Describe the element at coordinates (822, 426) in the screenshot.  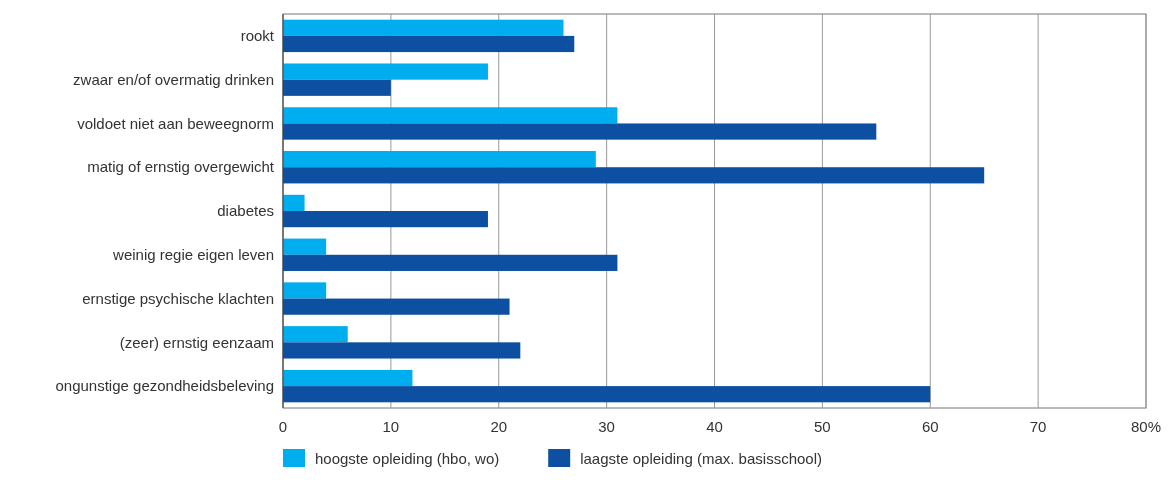
I see `x-tick-label: 50` at that location.